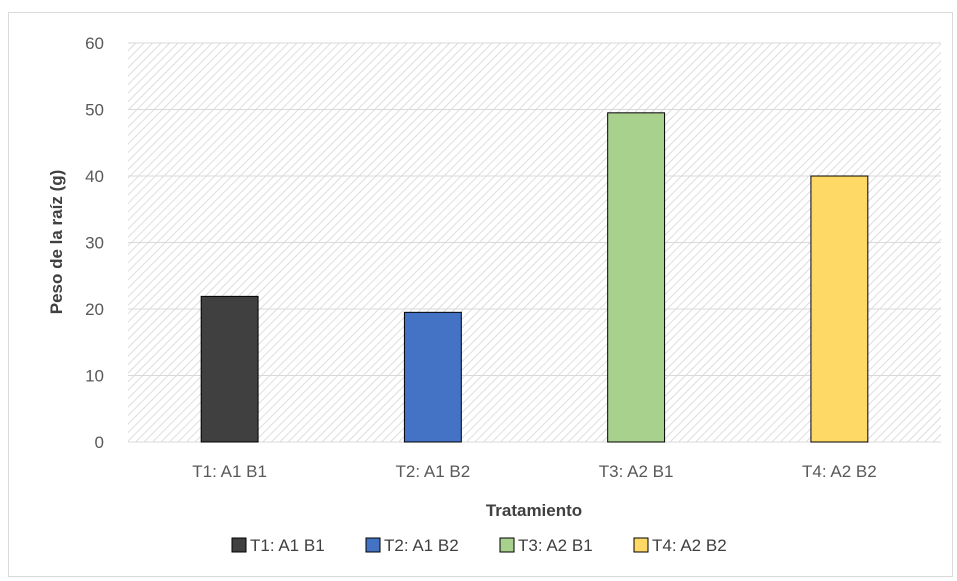 This screenshot has height=581, width=957. Describe the element at coordinates (94, 376) in the screenshot. I see `y-tick-label: 10` at that location.